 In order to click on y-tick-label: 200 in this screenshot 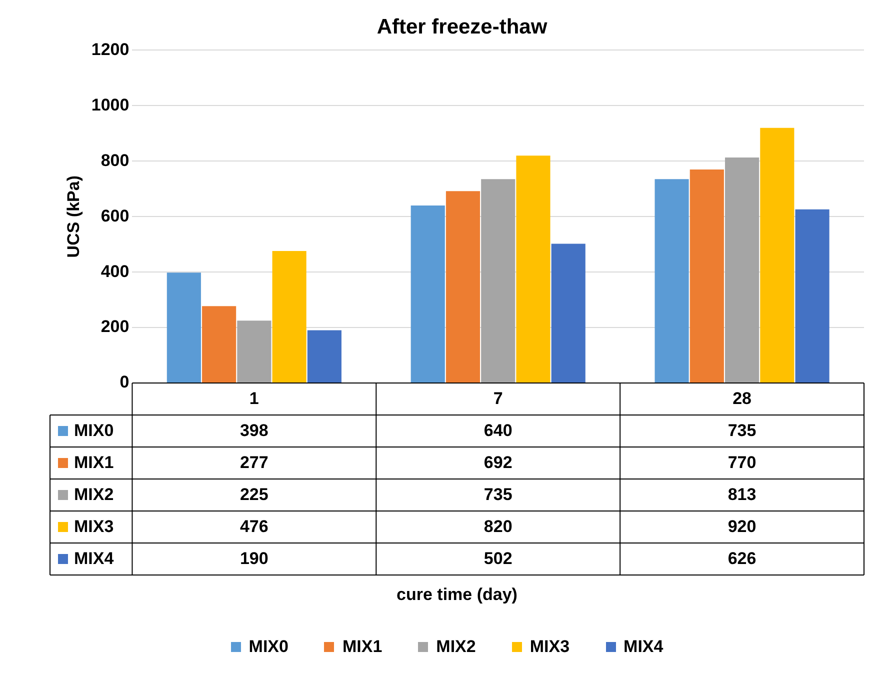, I will do `click(115, 326)`.